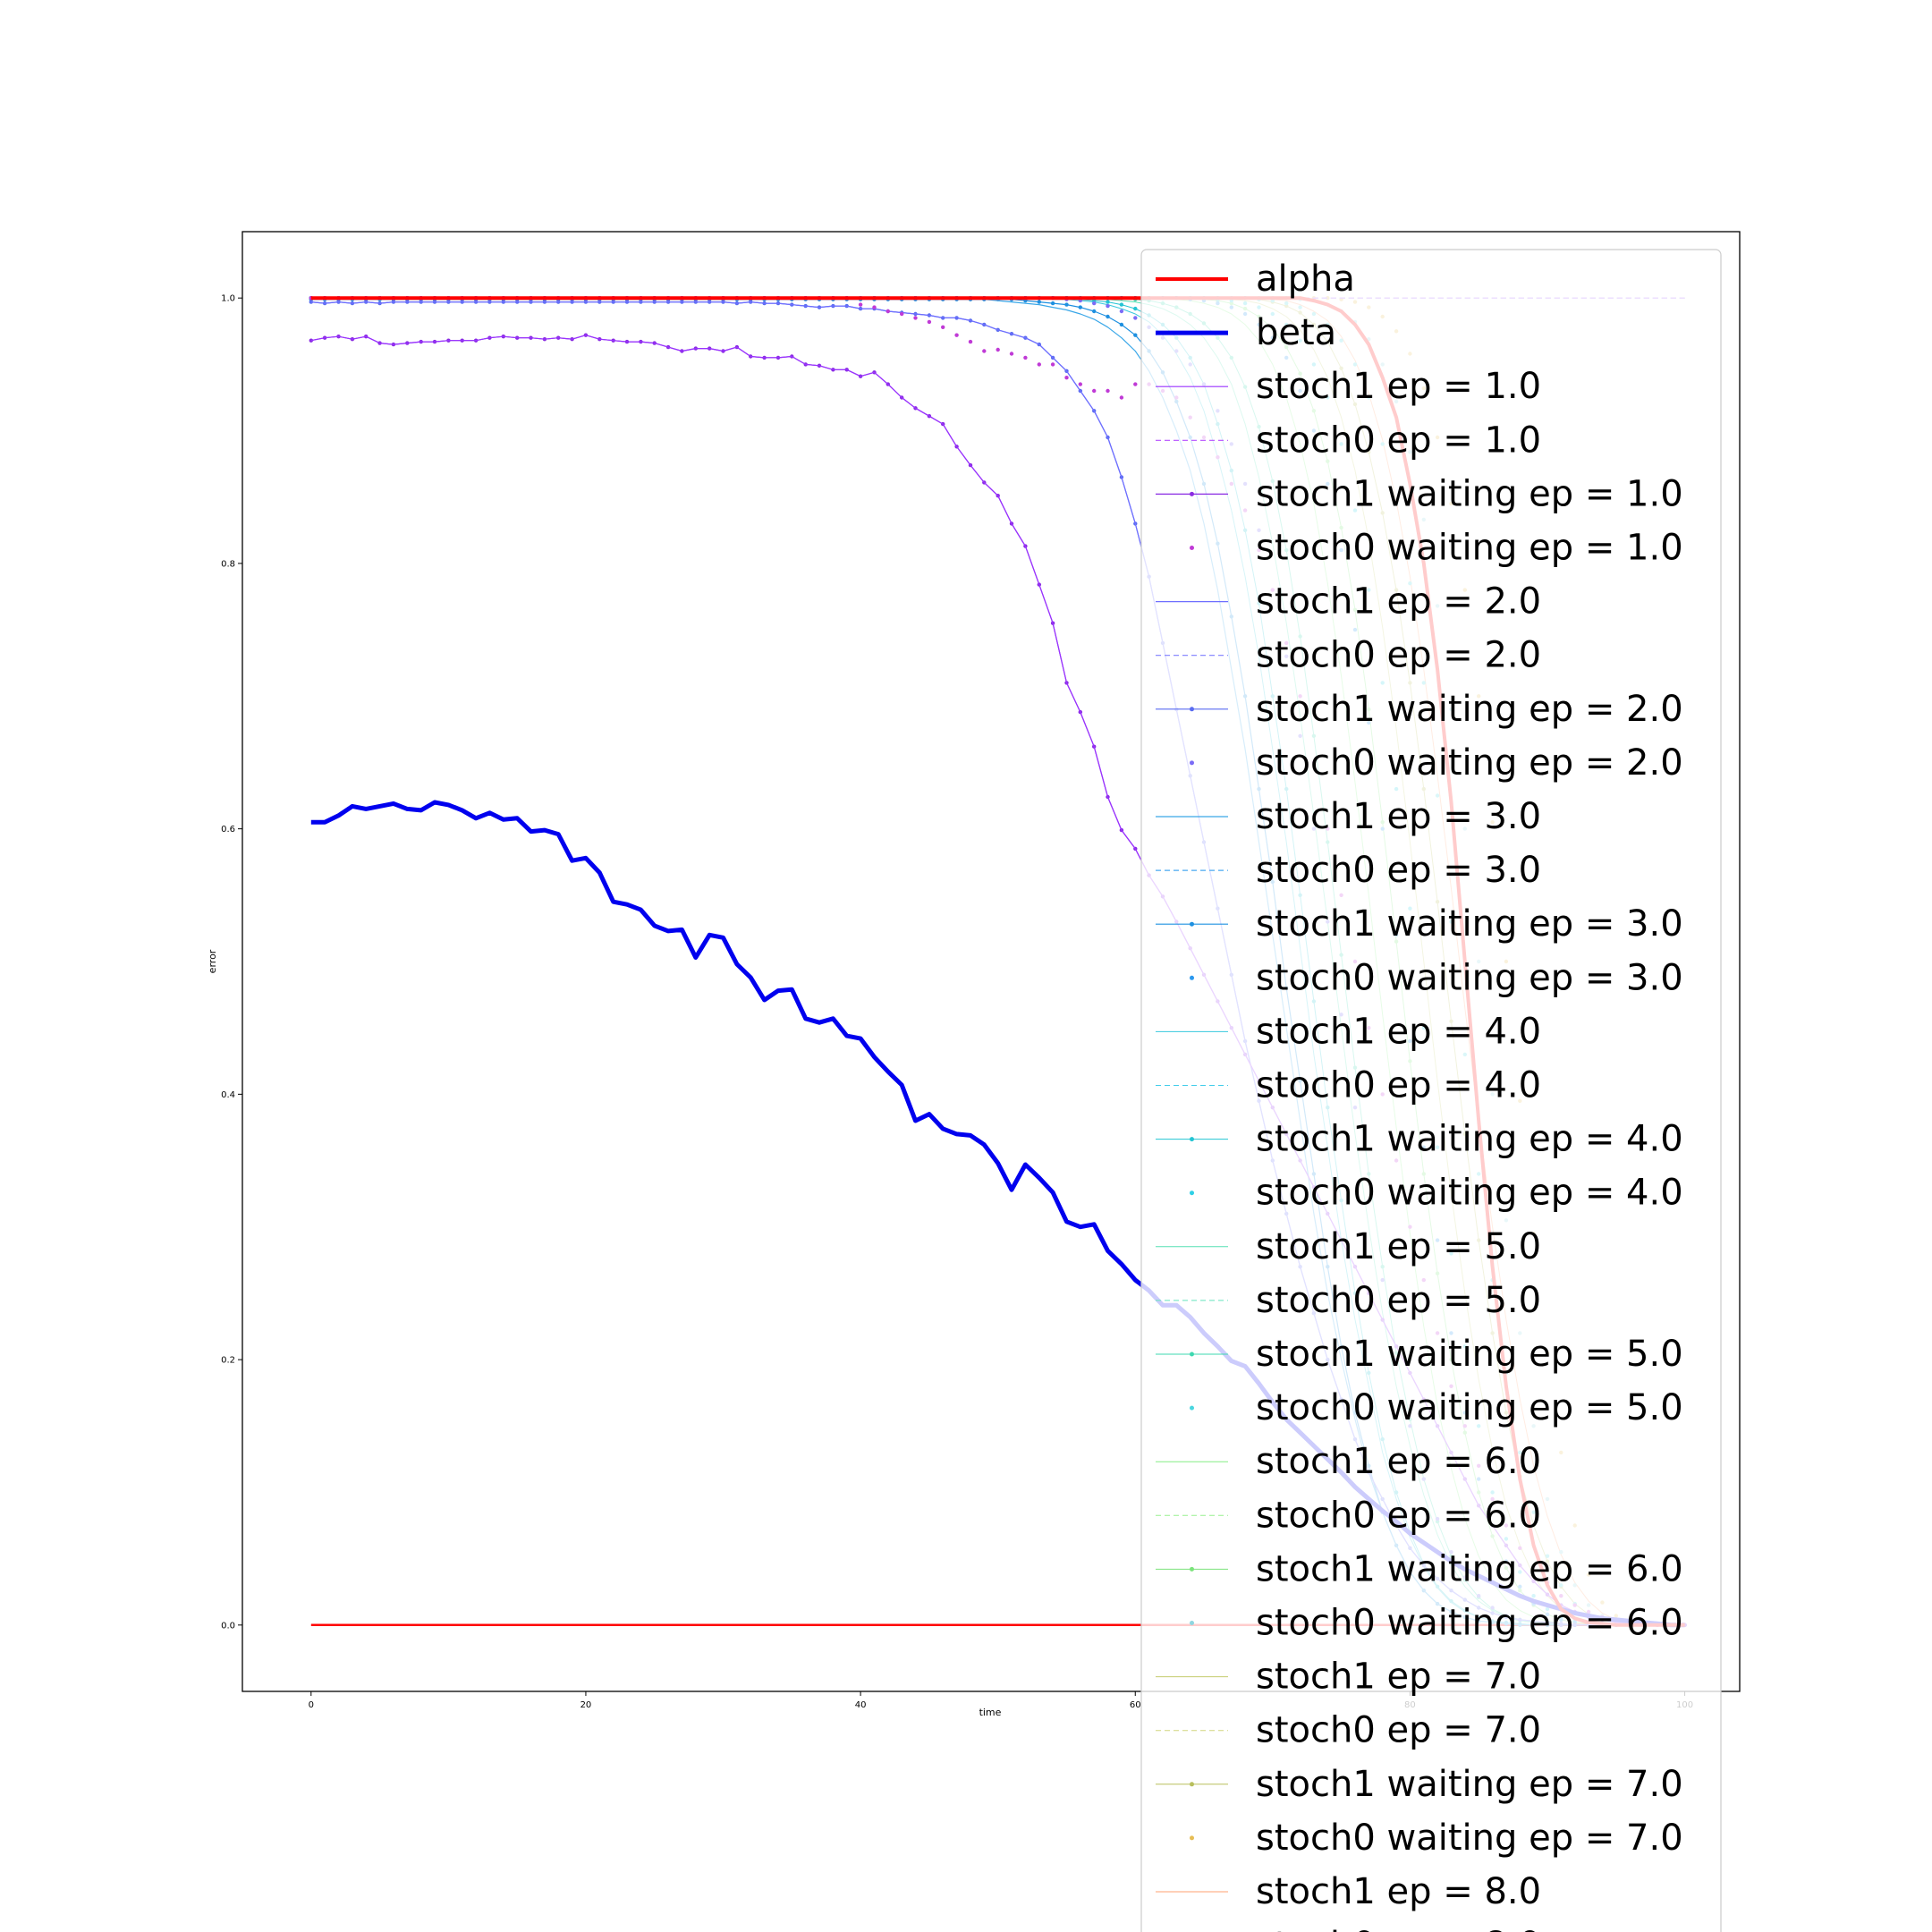 Image resolution: width=1932 pixels, height=1932 pixels. I want to click on legend-label: beta, so click(1296, 332).